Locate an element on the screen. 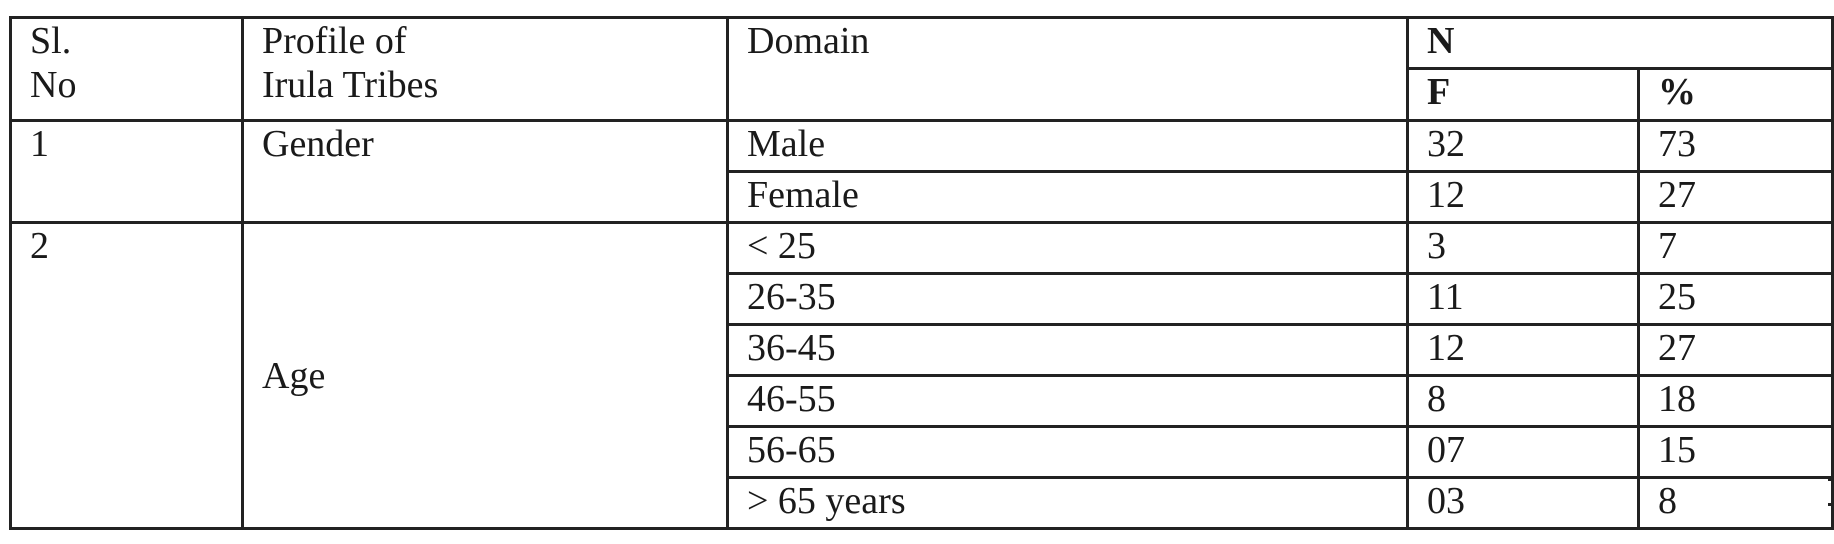 The image size is (1834, 544). domain-cell: > 65 years is located at coordinates (1067, 503).